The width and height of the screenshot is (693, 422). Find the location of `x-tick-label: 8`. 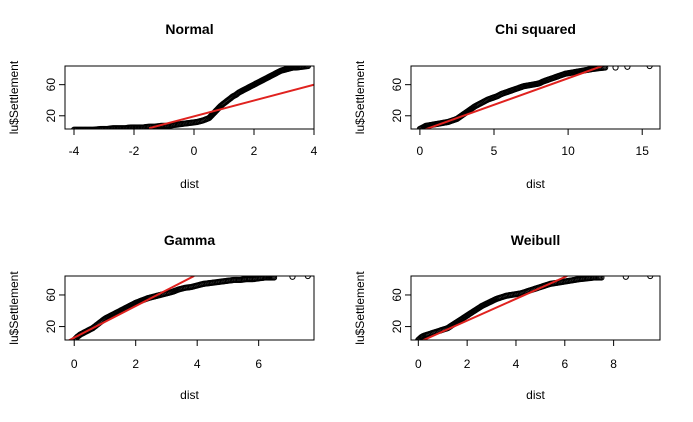

x-tick-label: 8 is located at coordinates (613, 364).